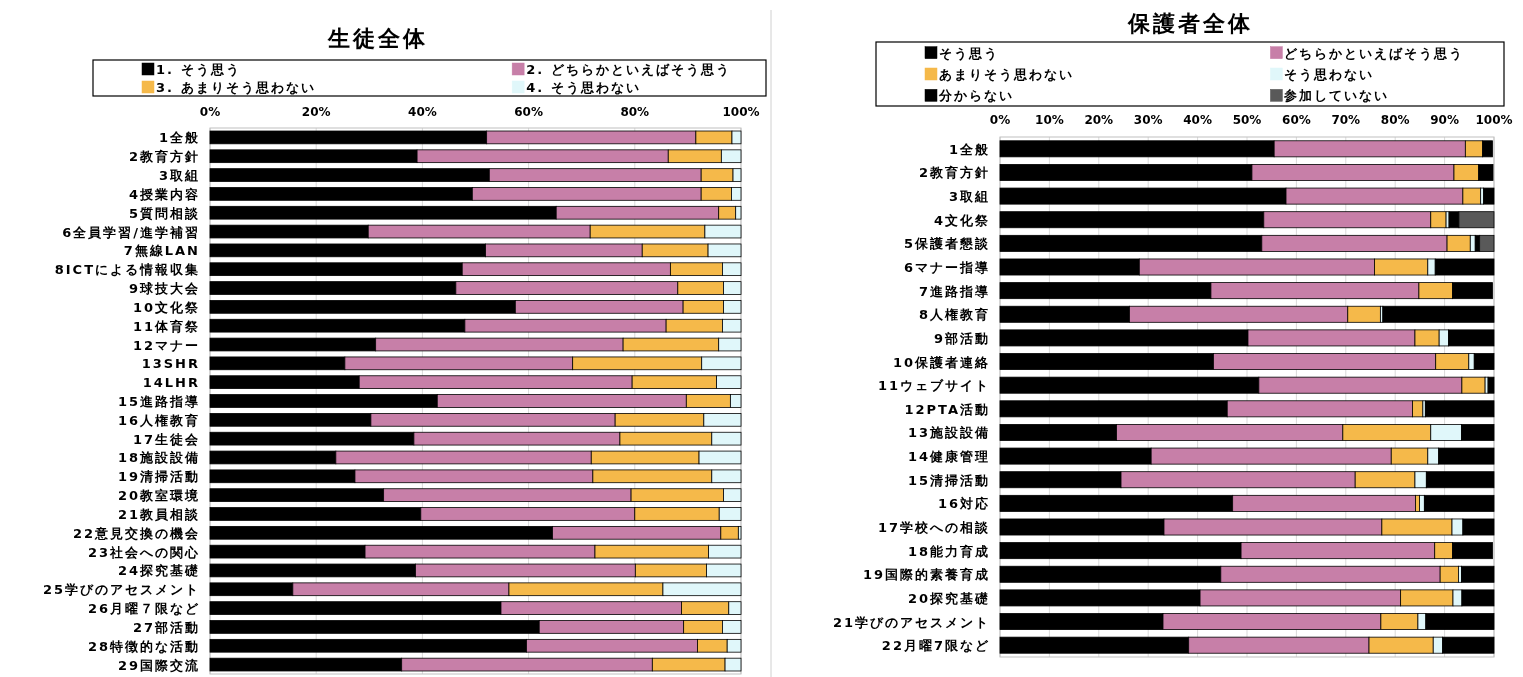 The image size is (1523, 677). Describe the element at coordinates (164, 194) in the screenshot. I see `y-tick-label: 4授業内容` at that location.